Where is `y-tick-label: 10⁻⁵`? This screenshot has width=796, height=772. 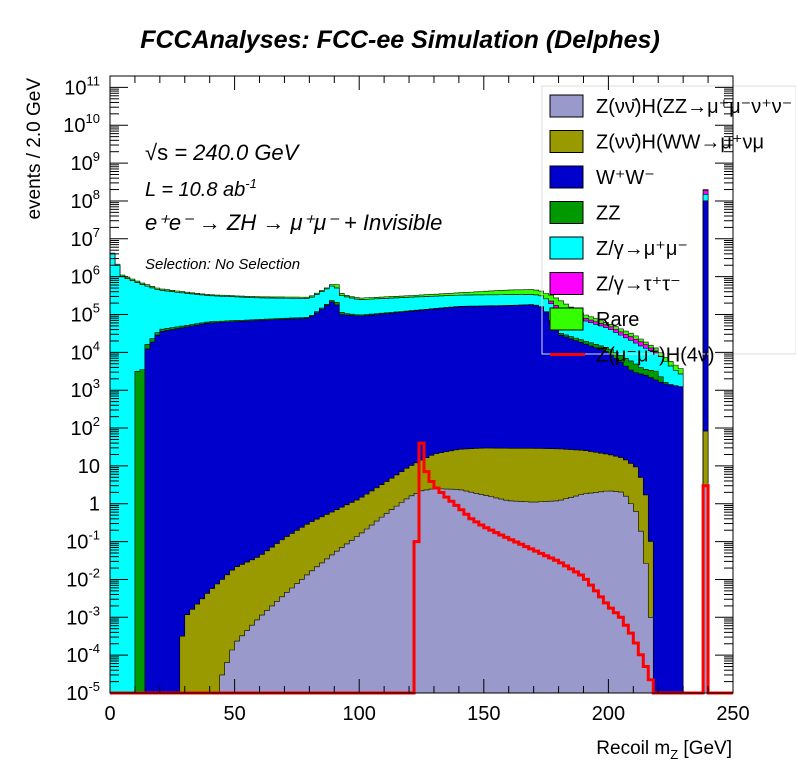 y-tick-label: 10⁻⁵ is located at coordinates (83, 692).